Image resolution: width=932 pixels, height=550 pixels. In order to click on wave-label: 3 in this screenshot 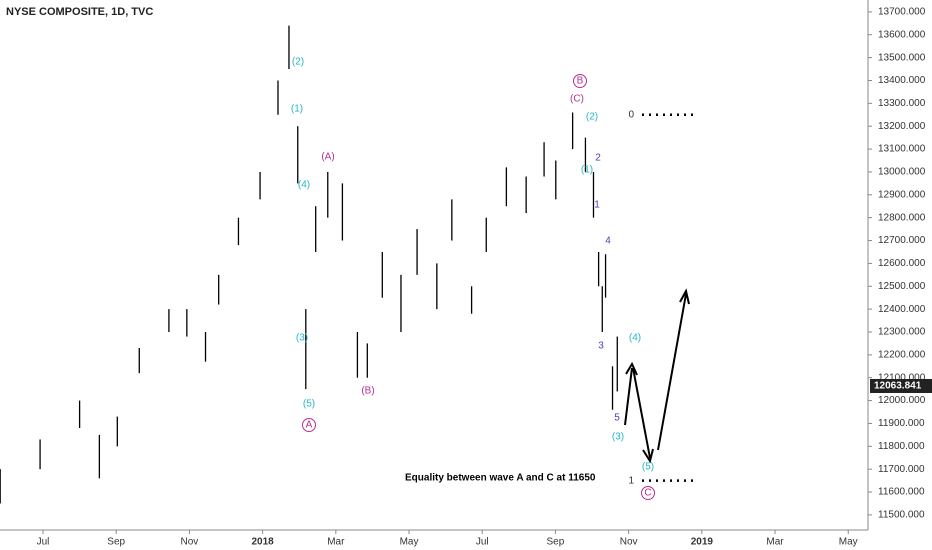, I will do `click(601, 346)`.